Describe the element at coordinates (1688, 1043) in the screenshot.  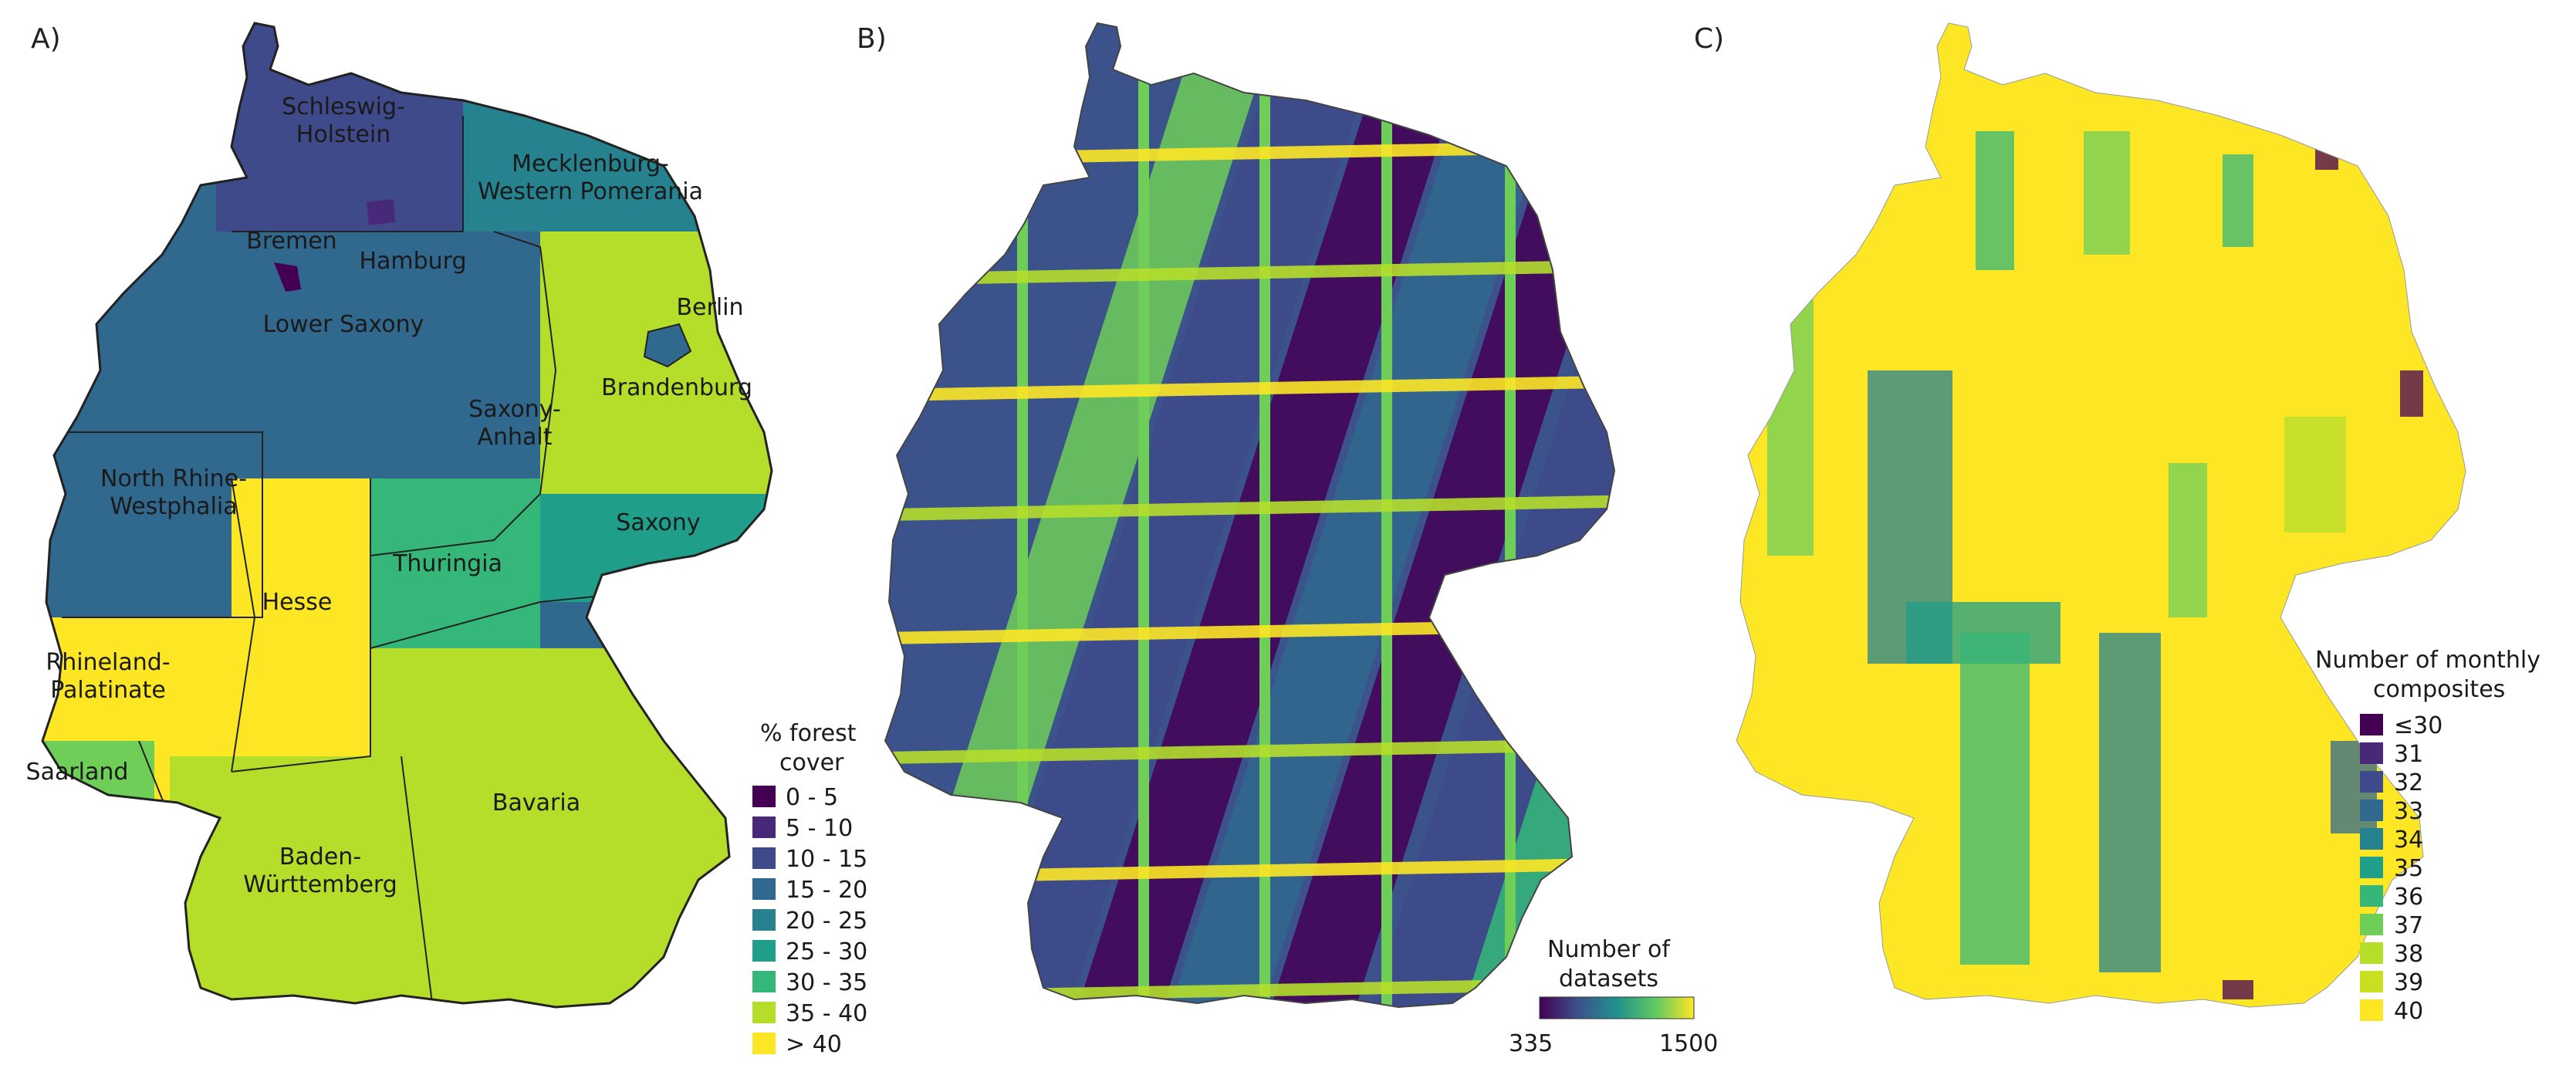
I see `colorbar-max-label: 1500` at that location.